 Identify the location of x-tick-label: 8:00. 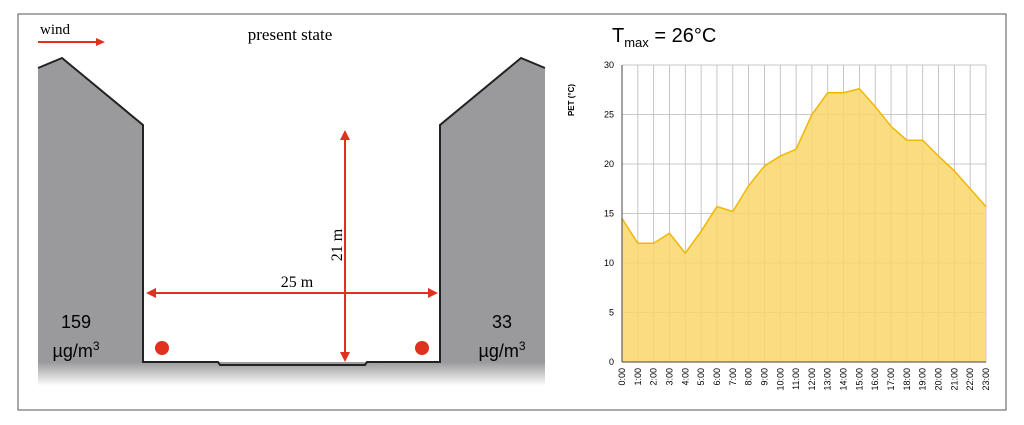
(749, 377).